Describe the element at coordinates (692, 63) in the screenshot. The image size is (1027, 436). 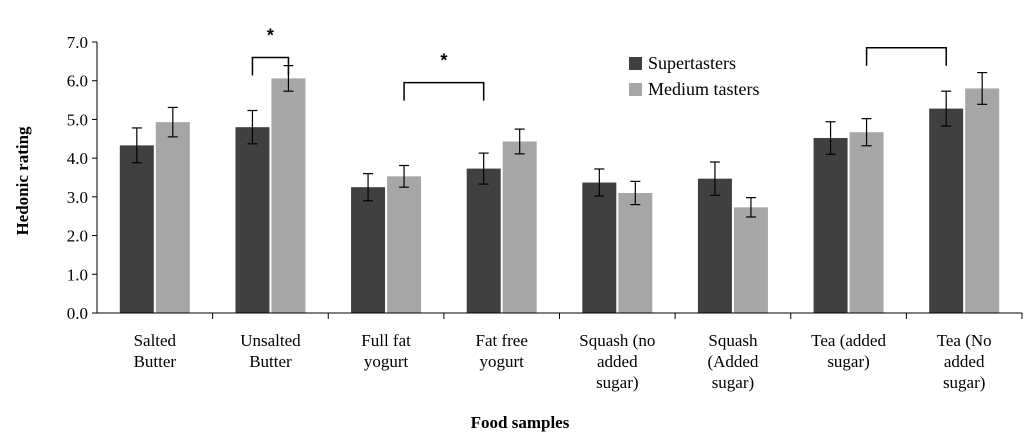
I see `legend-label: Supertasters` at that location.